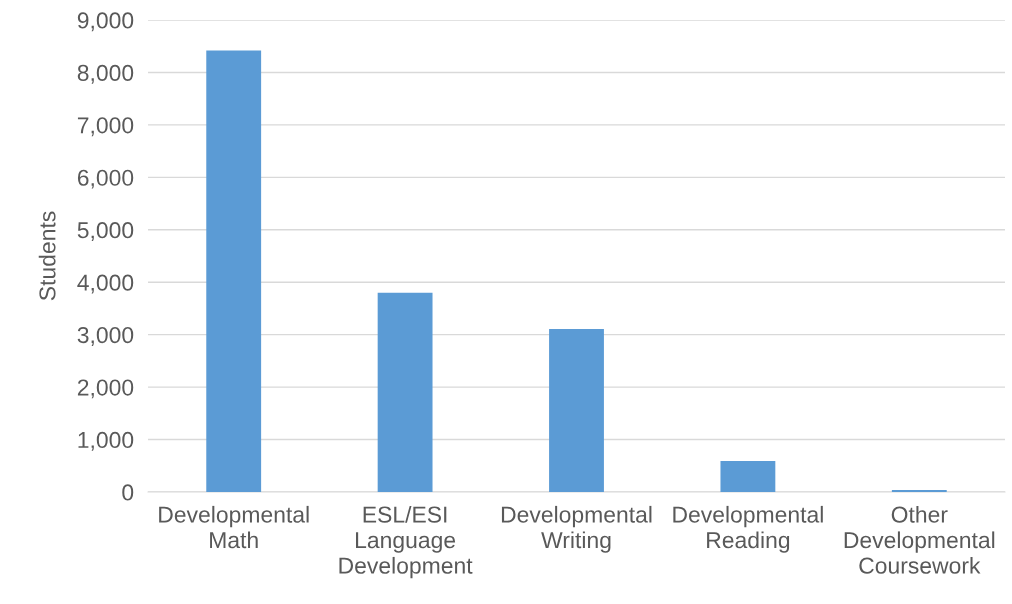 This screenshot has width=1012, height=604. What do you see at coordinates (234, 527) in the screenshot?
I see `x-tick-label: Developmental Math` at bounding box center [234, 527].